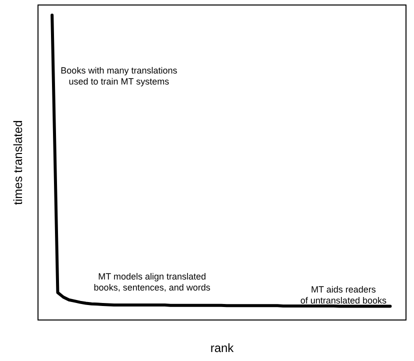  Describe the element at coordinates (18, 162) in the screenshot. I see `y-axis-title: times translated` at that location.